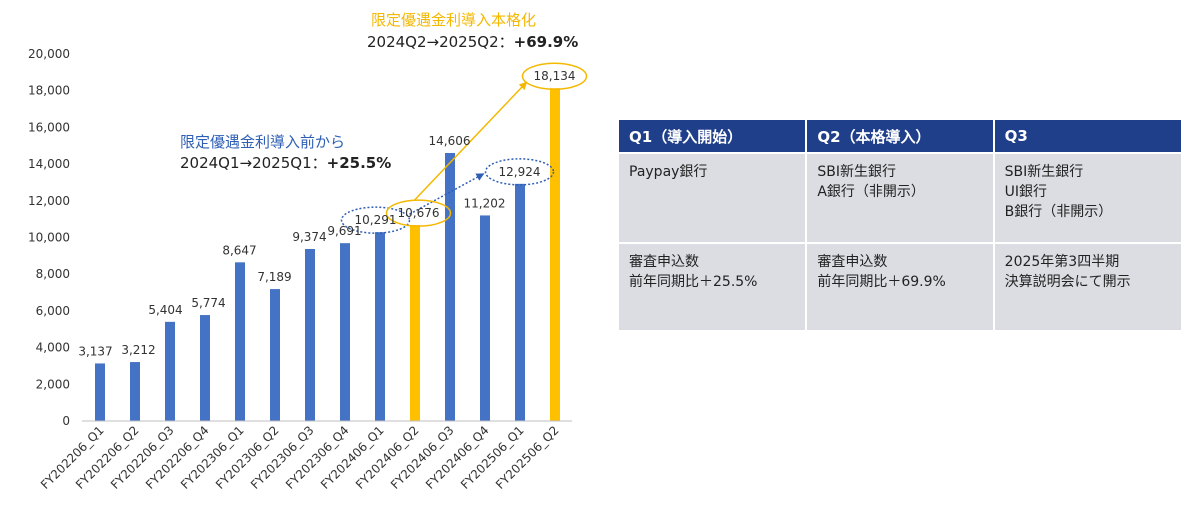  I want to click on table-cell: 審査申込数 前年同期比＋69.9%, so click(899, 286).